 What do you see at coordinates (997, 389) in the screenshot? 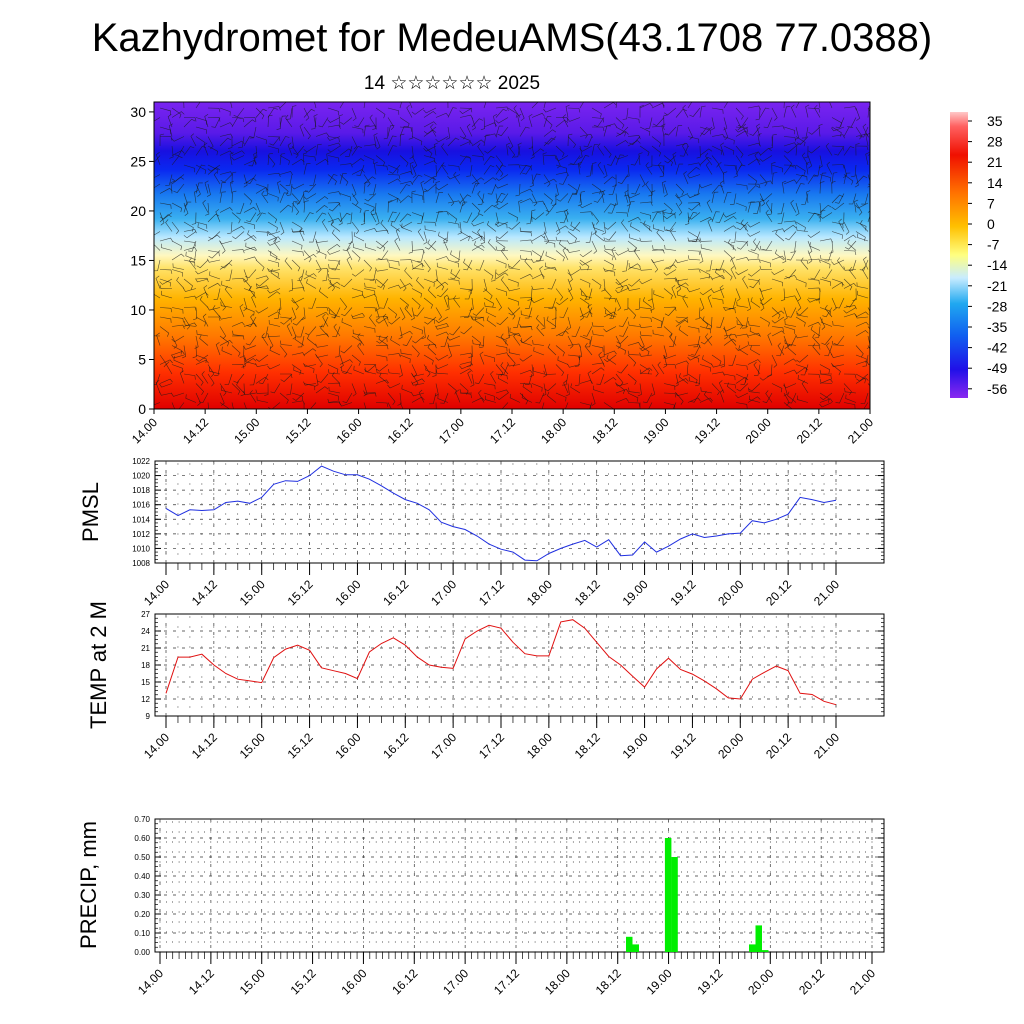
I see `colorbar-label: -56` at bounding box center [997, 389].